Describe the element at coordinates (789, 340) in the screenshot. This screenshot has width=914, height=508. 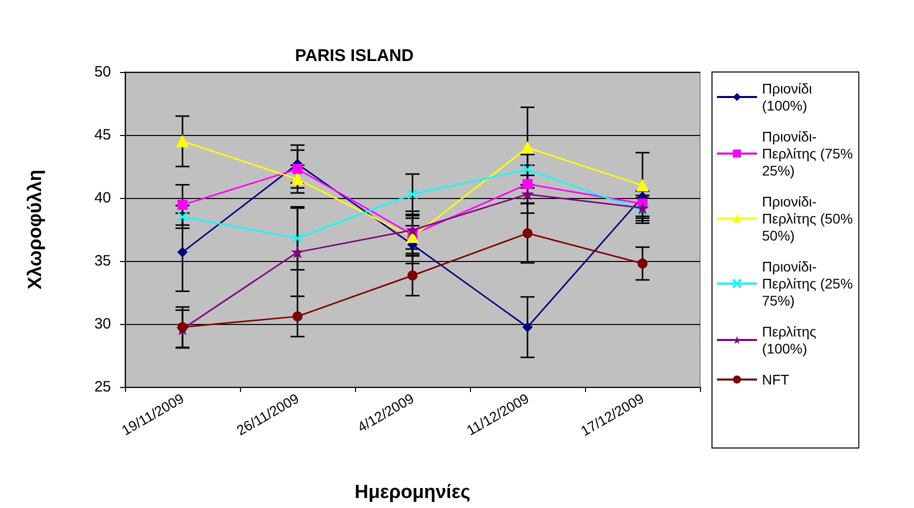
I see `legend-label: Περλίτης (100%)` at that location.